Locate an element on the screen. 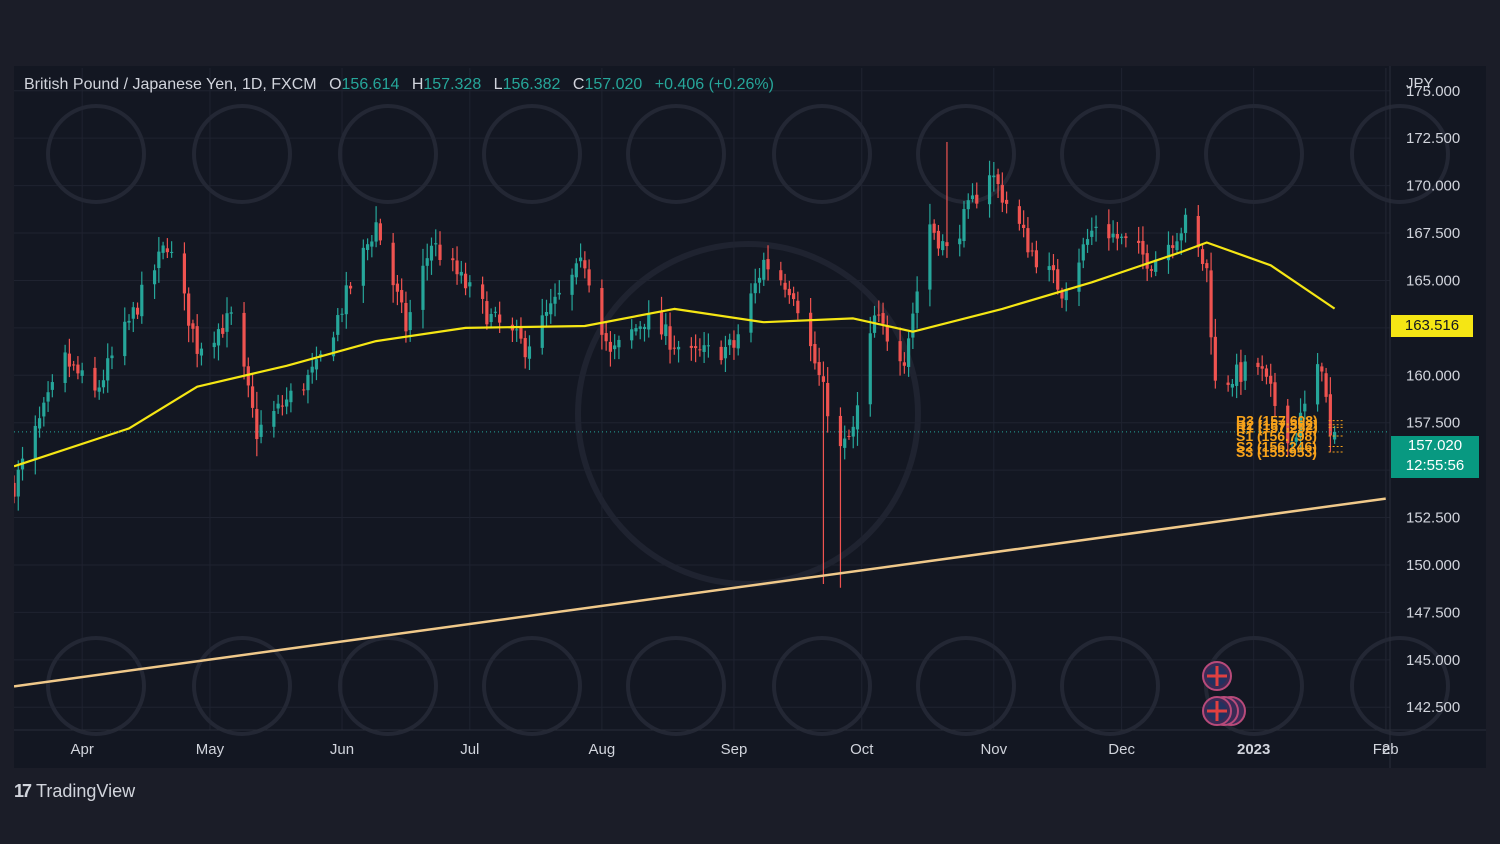 The width and height of the screenshot is (1500, 844). tradingview-logo: 17 TradingView is located at coordinates (74, 791).